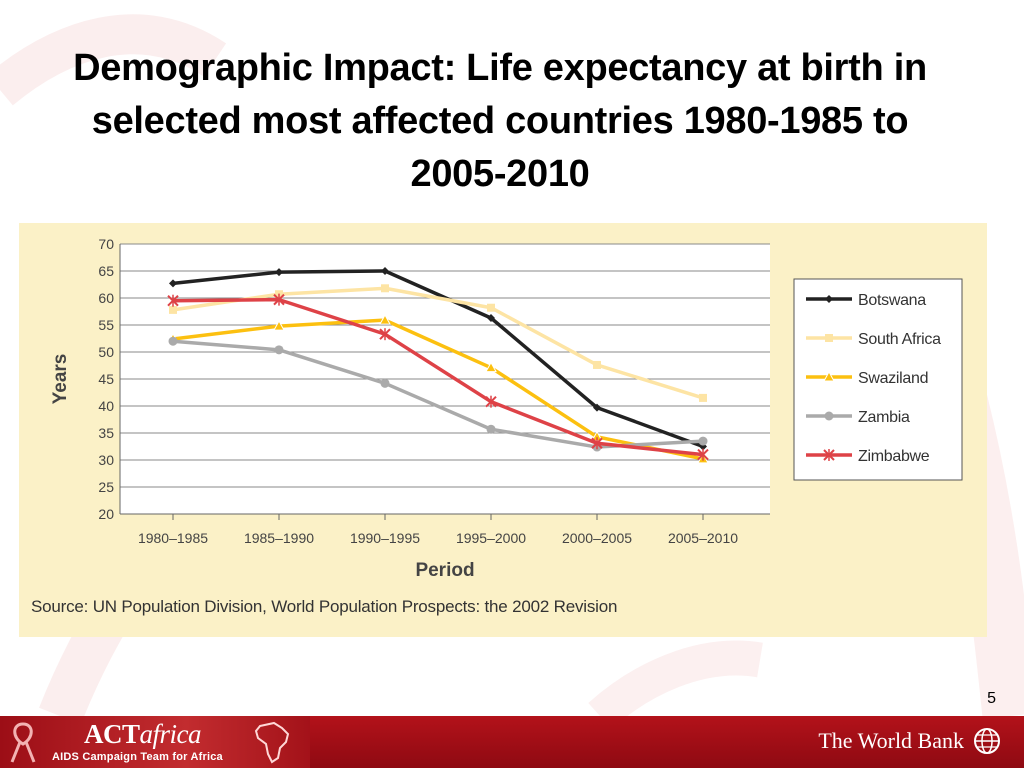 The image size is (1024, 768). What do you see at coordinates (892, 300) in the screenshot?
I see `legend-label-botswana: Botswana` at bounding box center [892, 300].